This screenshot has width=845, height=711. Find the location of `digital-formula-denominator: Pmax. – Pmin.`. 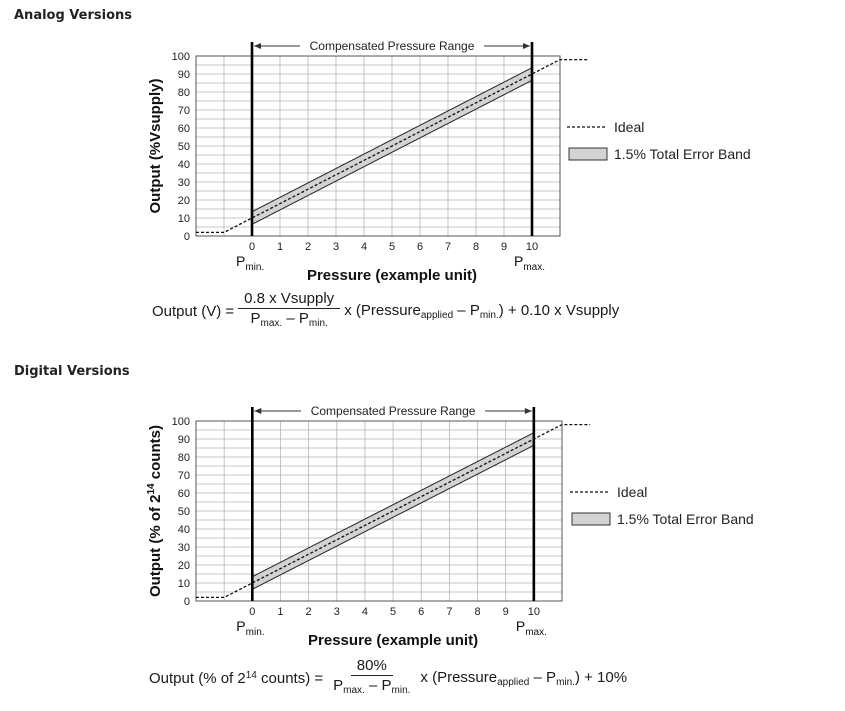

digital-formula-denominator: Pmax. – Pmin. is located at coordinates (372, 686).